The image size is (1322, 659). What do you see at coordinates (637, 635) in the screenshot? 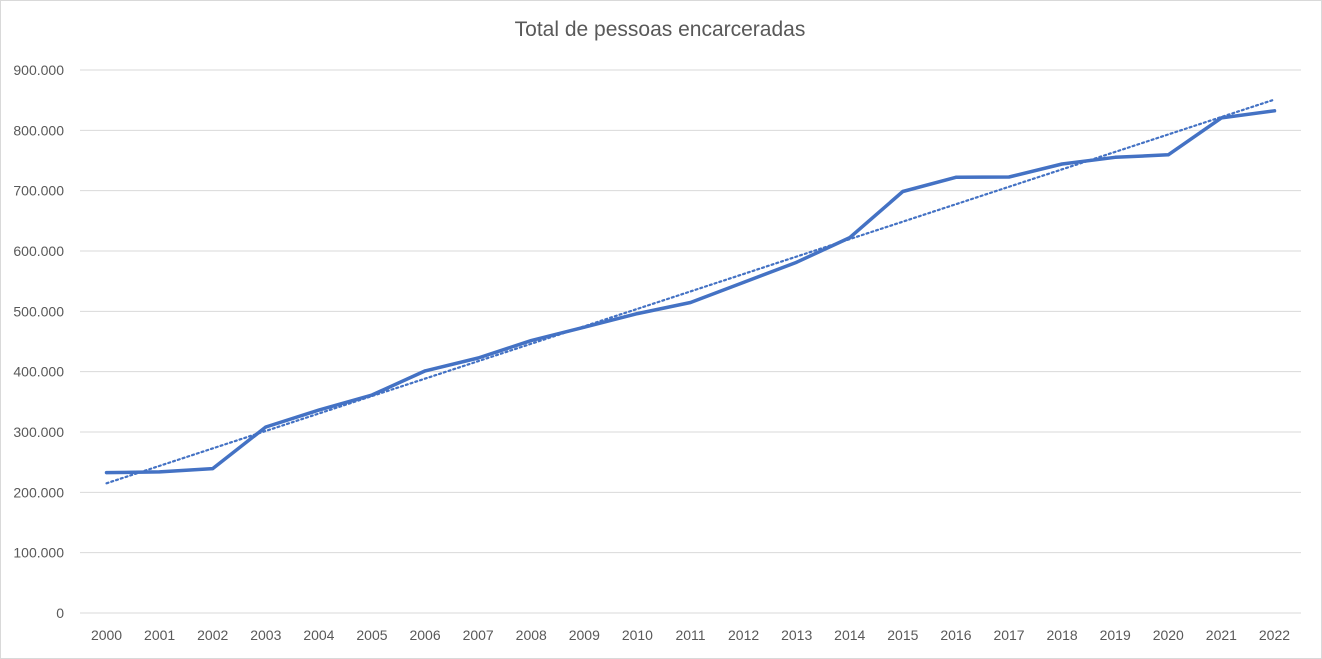
I see `x-tick-label: 2010` at bounding box center [637, 635].